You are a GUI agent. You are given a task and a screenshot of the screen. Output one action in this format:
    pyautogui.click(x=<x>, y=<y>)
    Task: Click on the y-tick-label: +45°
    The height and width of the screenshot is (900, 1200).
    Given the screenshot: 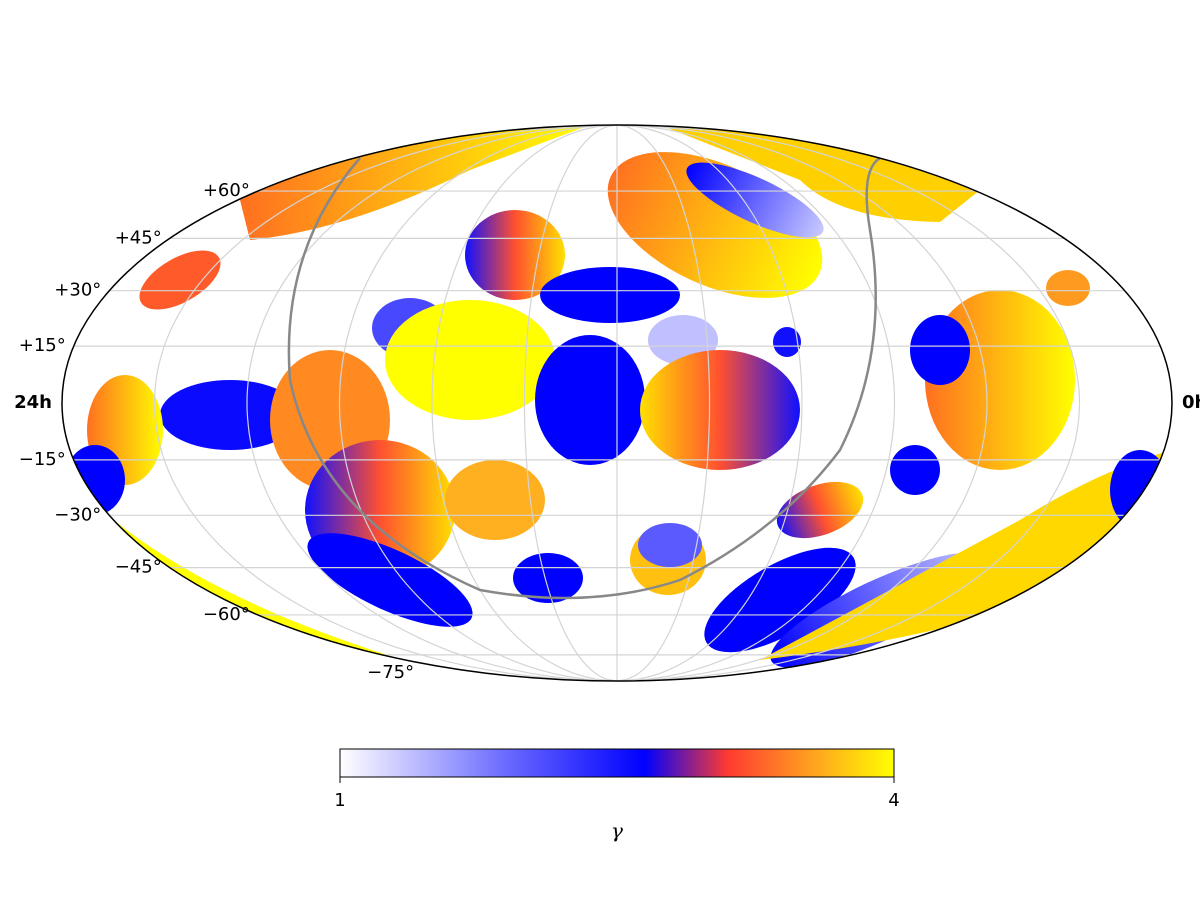 What is the action you would take?
    pyautogui.click(x=138, y=237)
    